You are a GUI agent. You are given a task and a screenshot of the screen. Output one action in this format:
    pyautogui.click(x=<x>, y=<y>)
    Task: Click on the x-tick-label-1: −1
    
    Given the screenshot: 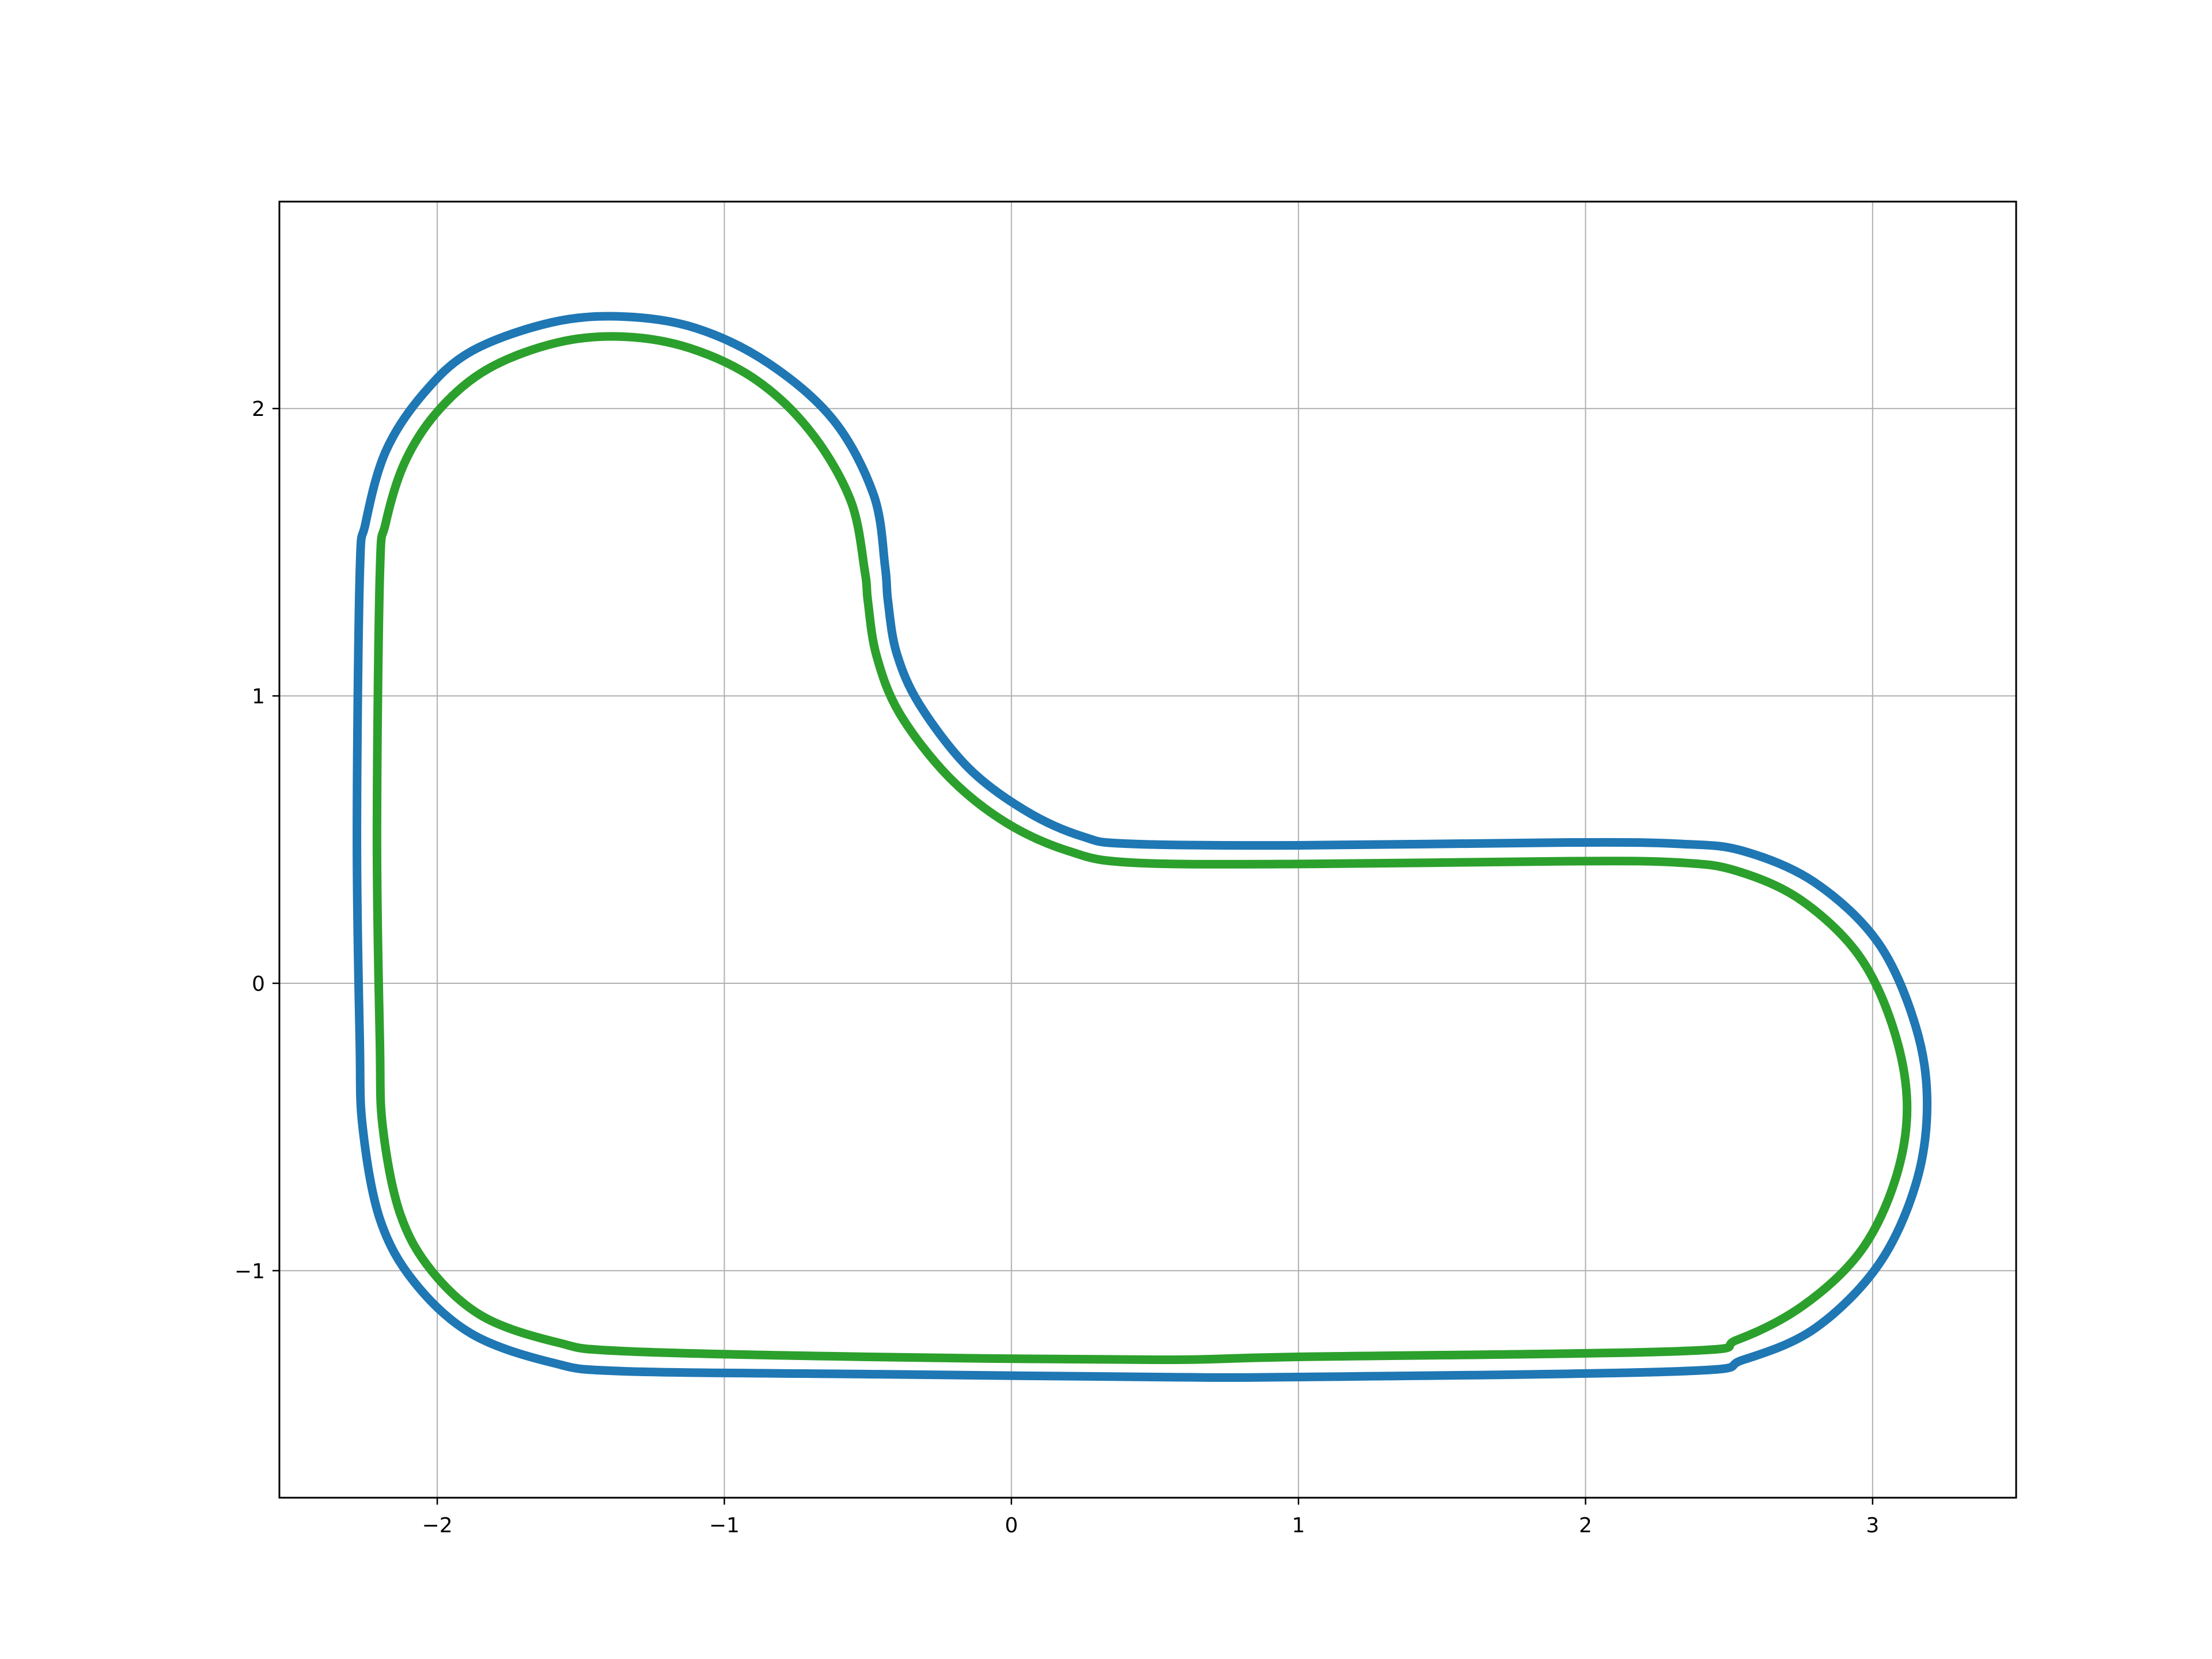 What is the action you would take?
    pyautogui.click(x=724, y=1525)
    